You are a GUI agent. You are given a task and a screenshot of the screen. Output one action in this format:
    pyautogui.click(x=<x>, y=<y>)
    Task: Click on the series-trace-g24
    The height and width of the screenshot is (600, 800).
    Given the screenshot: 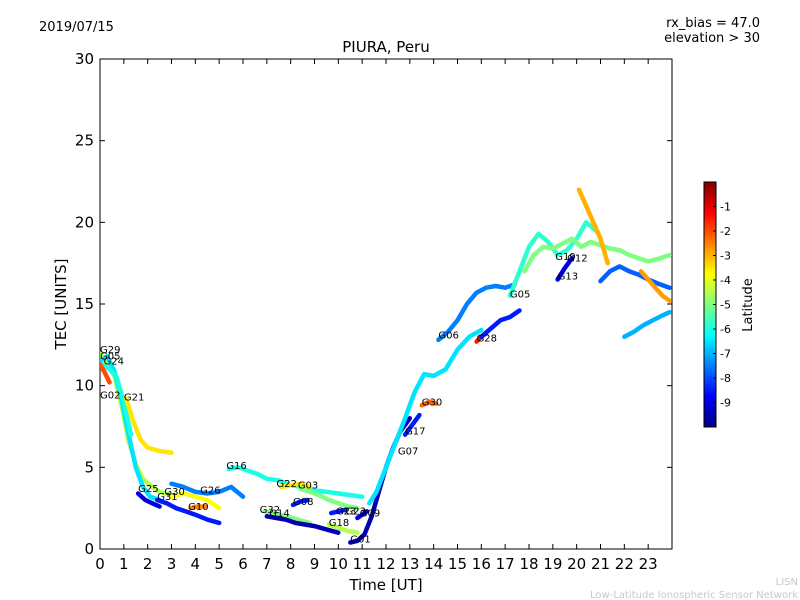 What is the action you would take?
    pyautogui.click(x=117, y=399)
    